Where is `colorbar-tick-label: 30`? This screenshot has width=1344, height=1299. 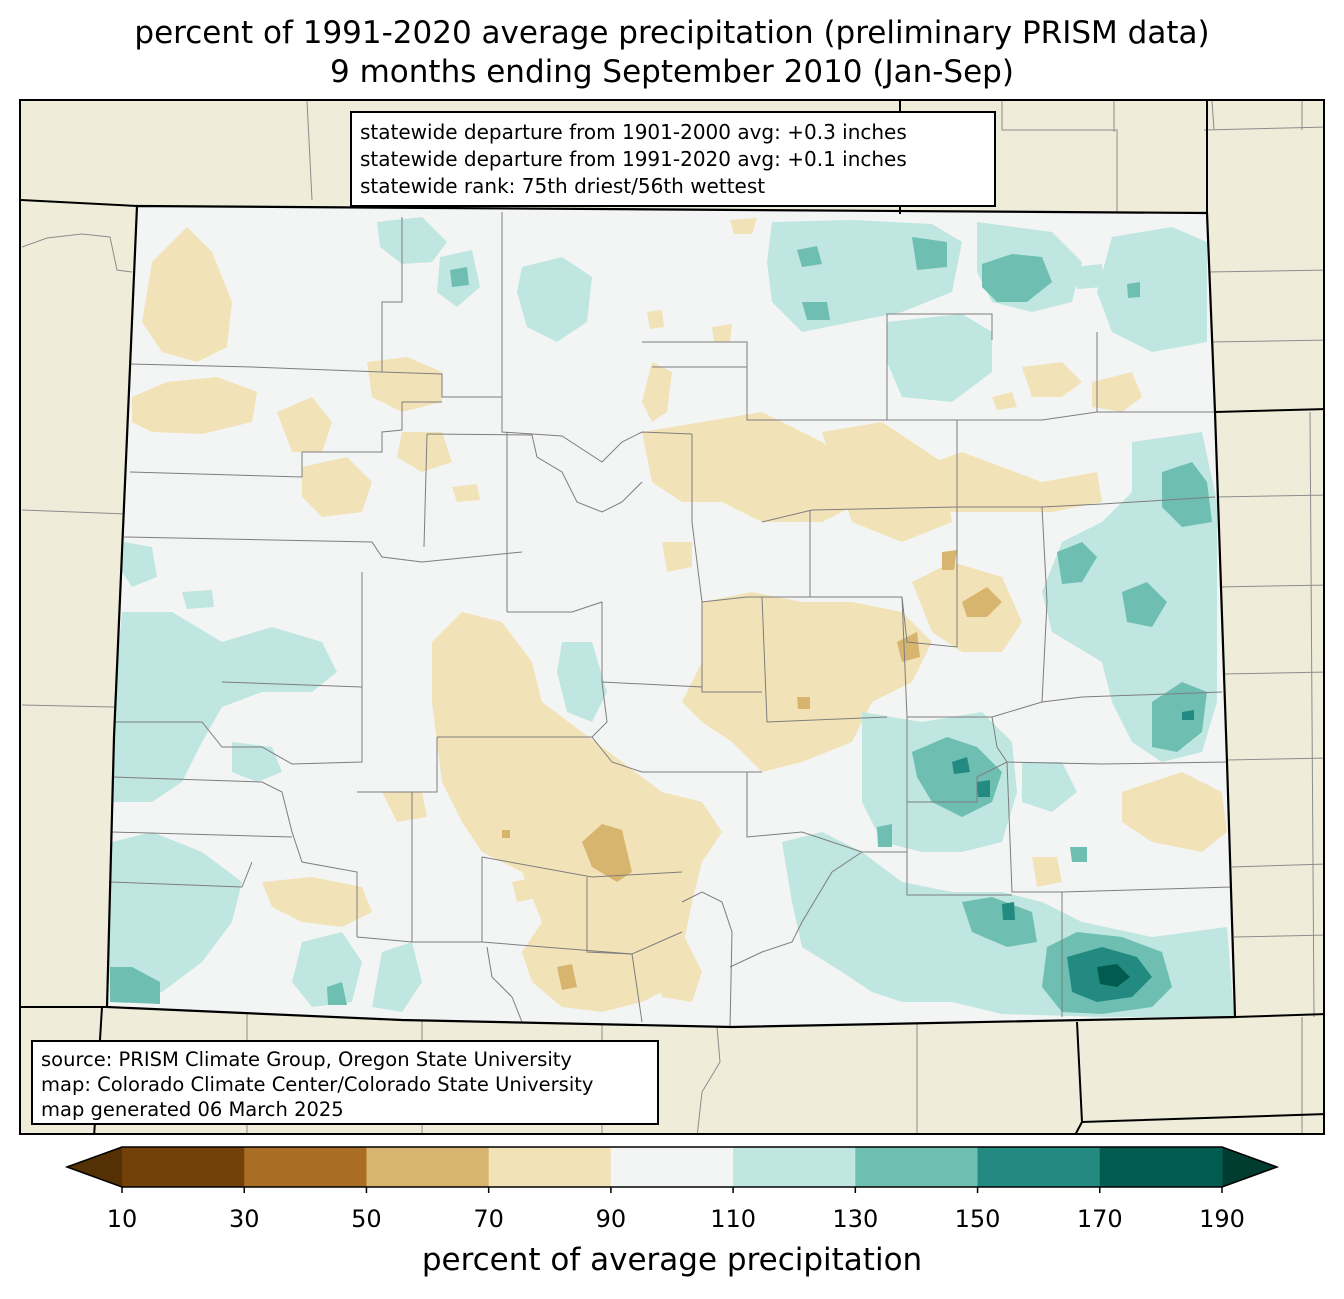
colorbar-tick-label: 30 is located at coordinates (244, 1219).